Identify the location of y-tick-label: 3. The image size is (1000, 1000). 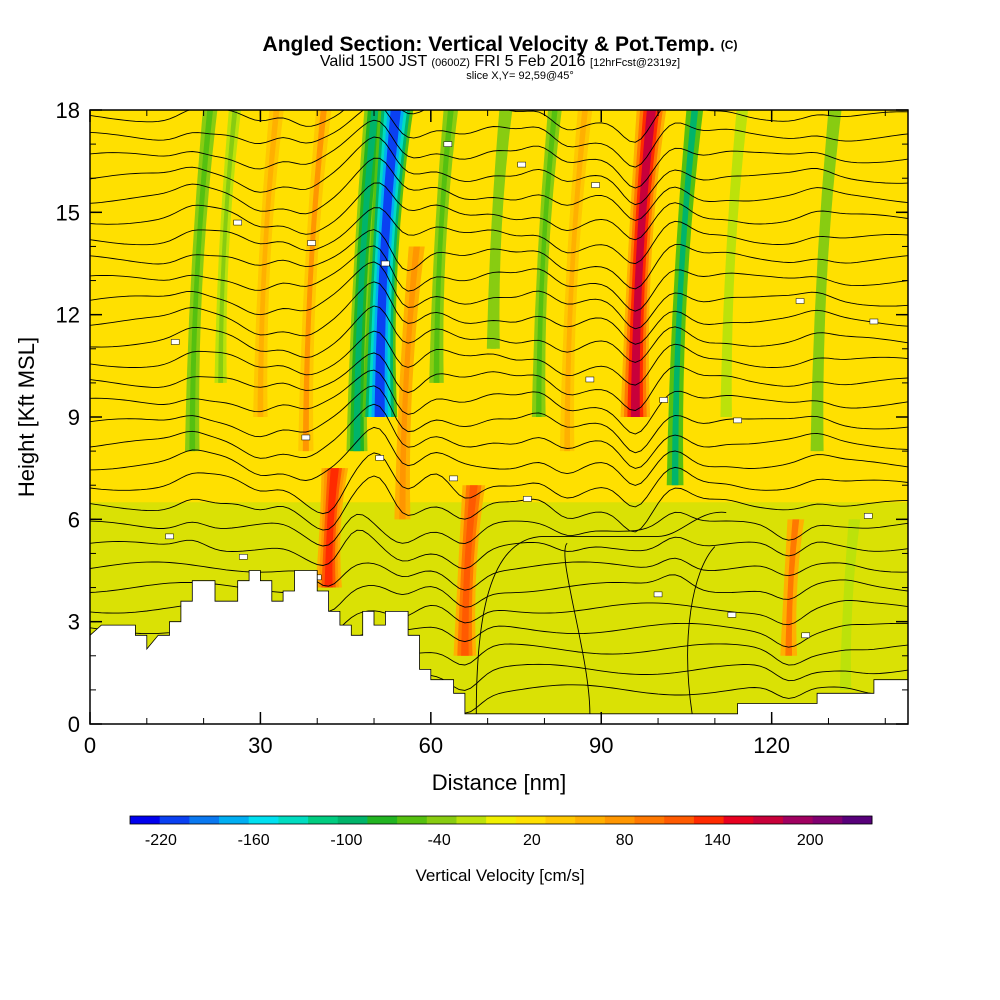
(74, 622).